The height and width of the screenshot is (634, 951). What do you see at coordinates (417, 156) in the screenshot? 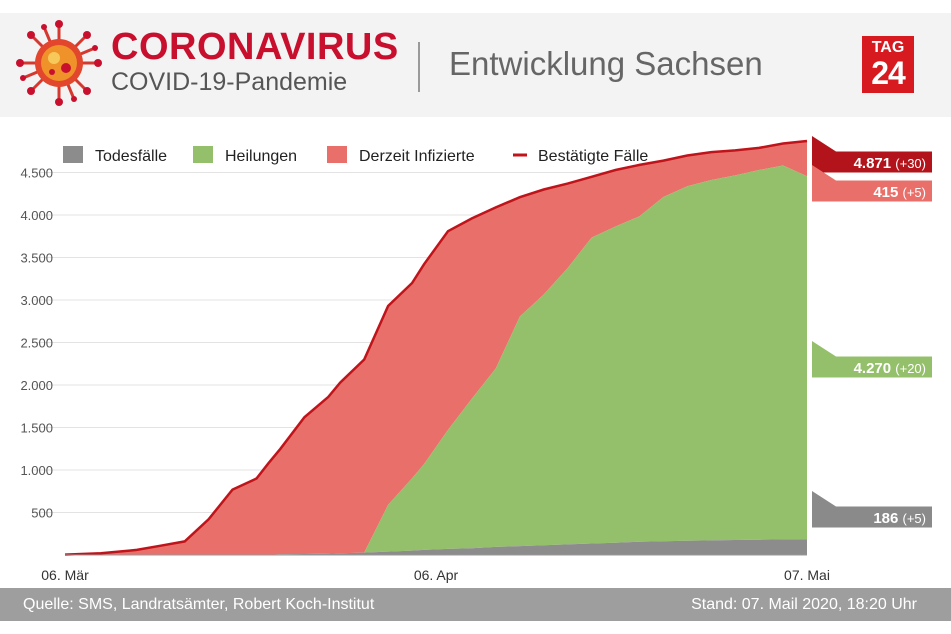
I see `legend-label: Derzeit Infizierte` at bounding box center [417, 156].